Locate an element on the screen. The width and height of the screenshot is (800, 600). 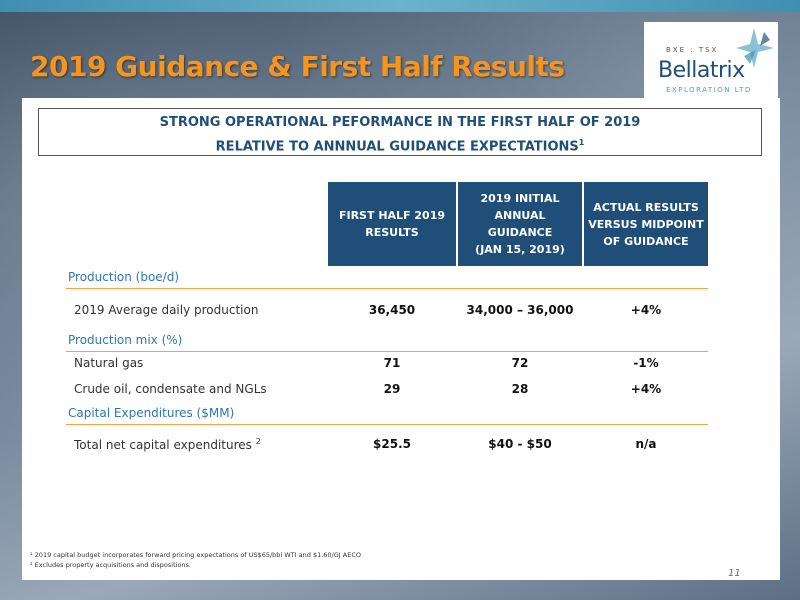
column-header-line: RESULTS is located at coordinates (392, 232).